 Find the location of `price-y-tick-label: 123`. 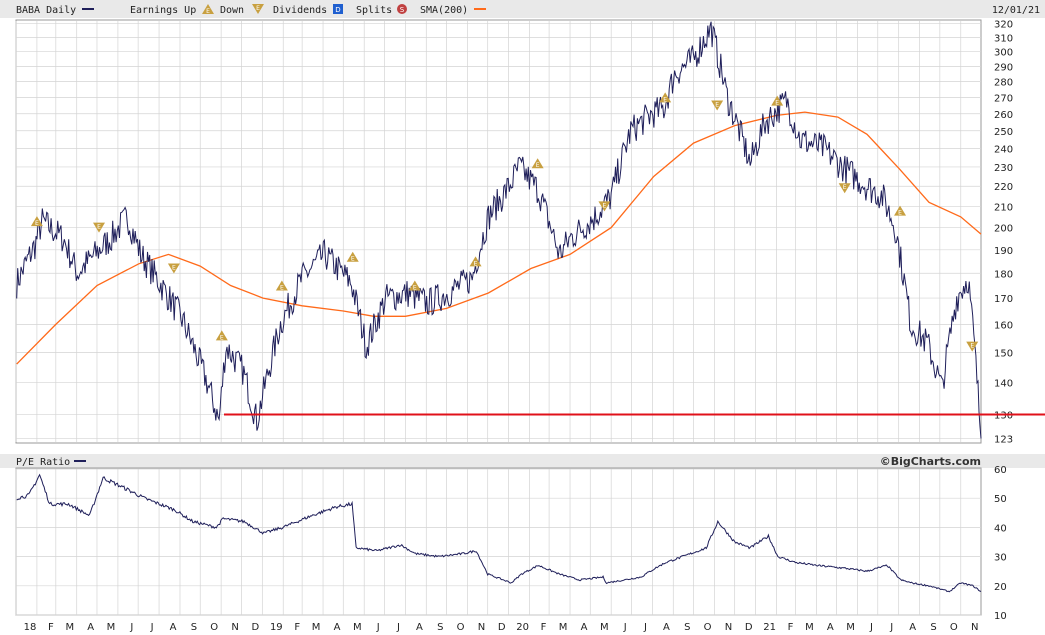

price-y-tick-label: 123 is located at coordinates (1003, 439).